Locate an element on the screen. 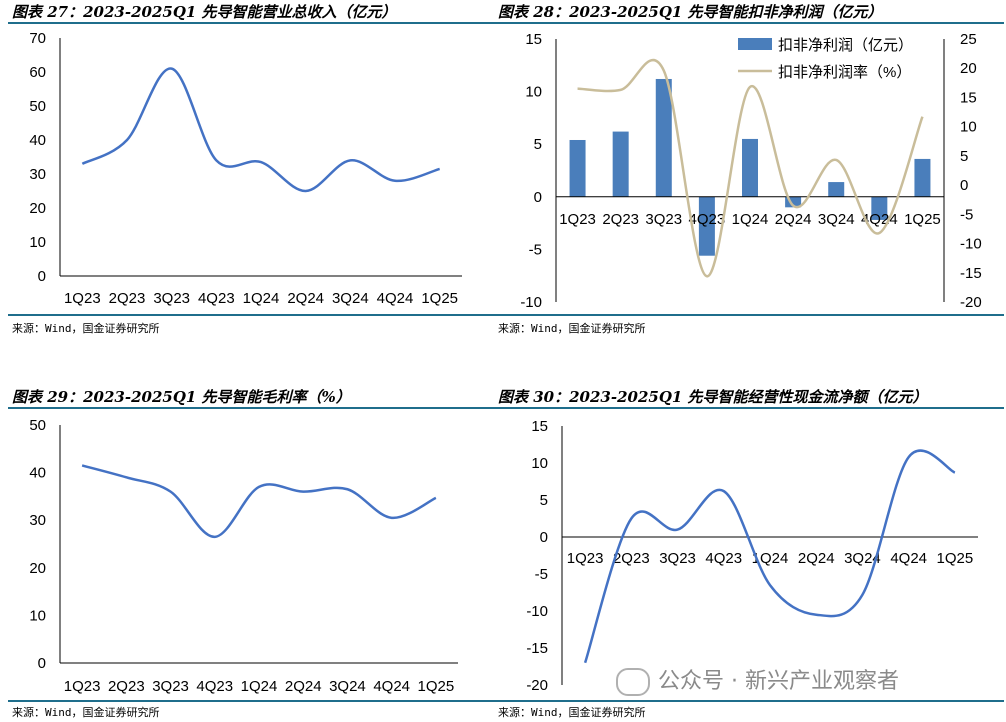 This screenshot has height=722, width=1006. y-tick-label: 70 is located at coordinates (37, 38).